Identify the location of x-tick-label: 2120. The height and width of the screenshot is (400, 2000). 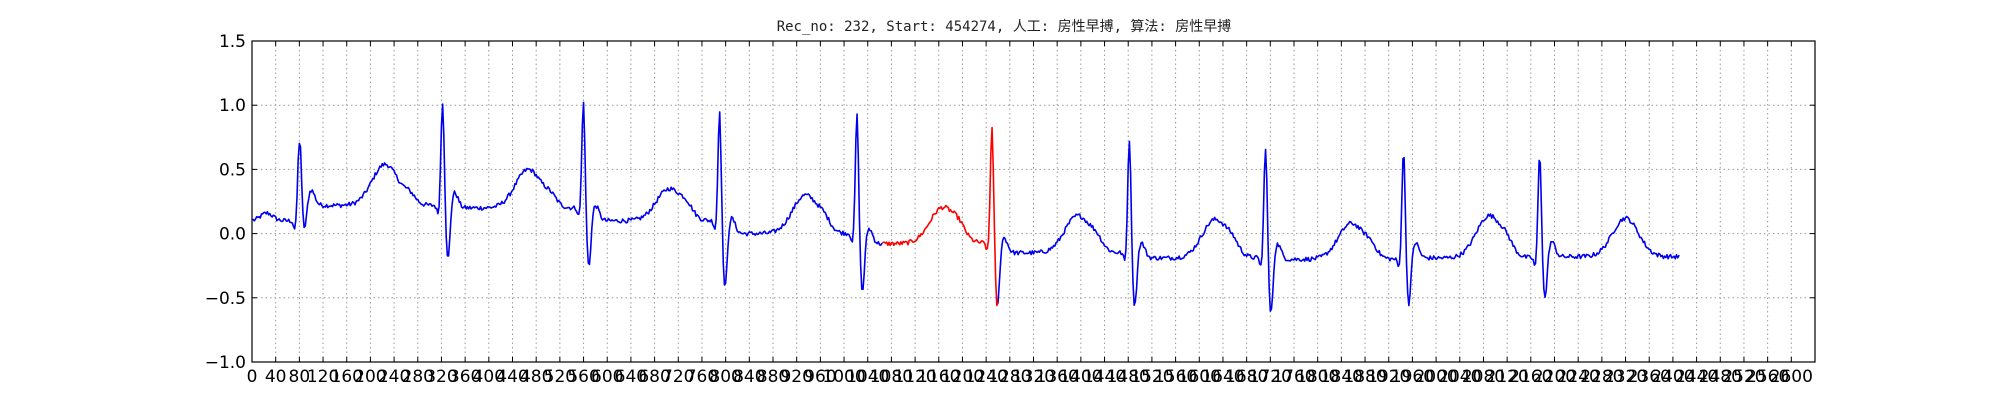
(1507, 377).